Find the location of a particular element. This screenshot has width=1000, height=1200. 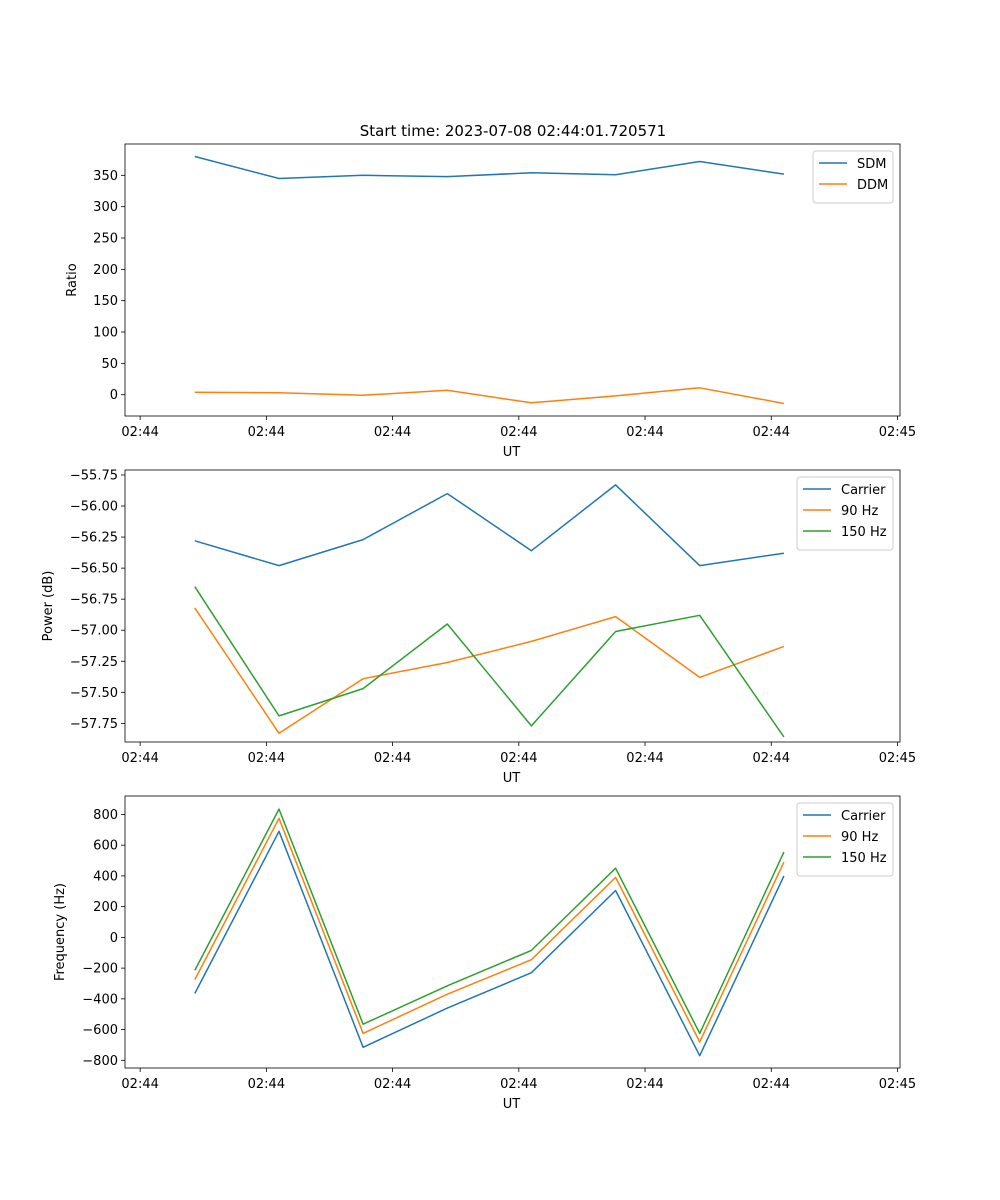

y-tick-label: 50 is located at coordinates (109, 364).